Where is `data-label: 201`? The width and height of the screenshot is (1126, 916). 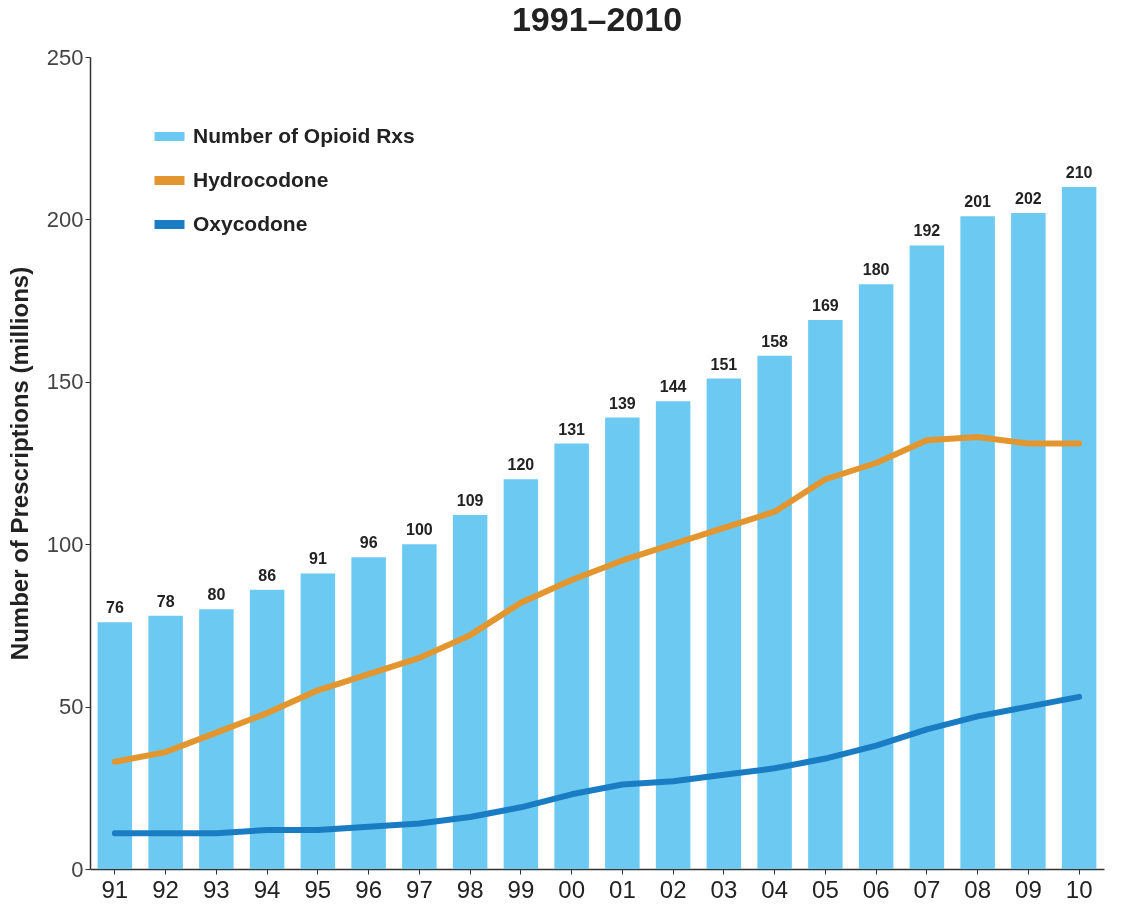 data-label: 201 is located at coordinates (978, 202).